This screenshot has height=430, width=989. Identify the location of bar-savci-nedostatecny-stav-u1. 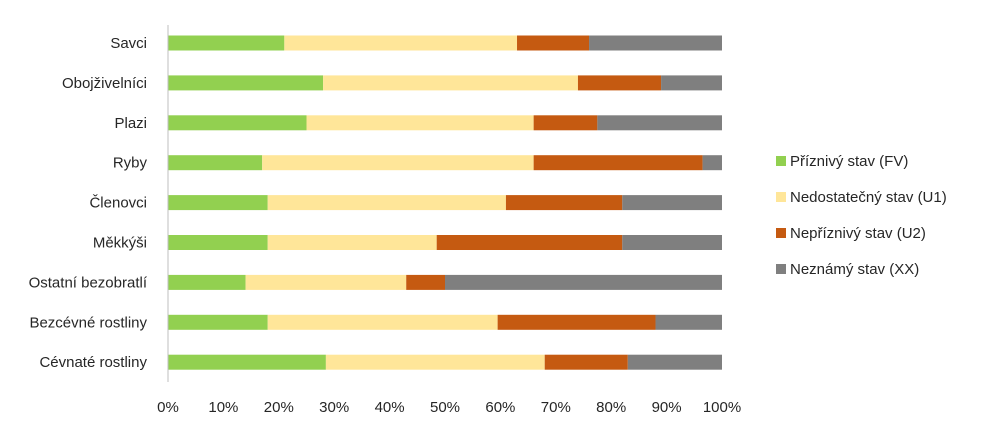
(401, 43).